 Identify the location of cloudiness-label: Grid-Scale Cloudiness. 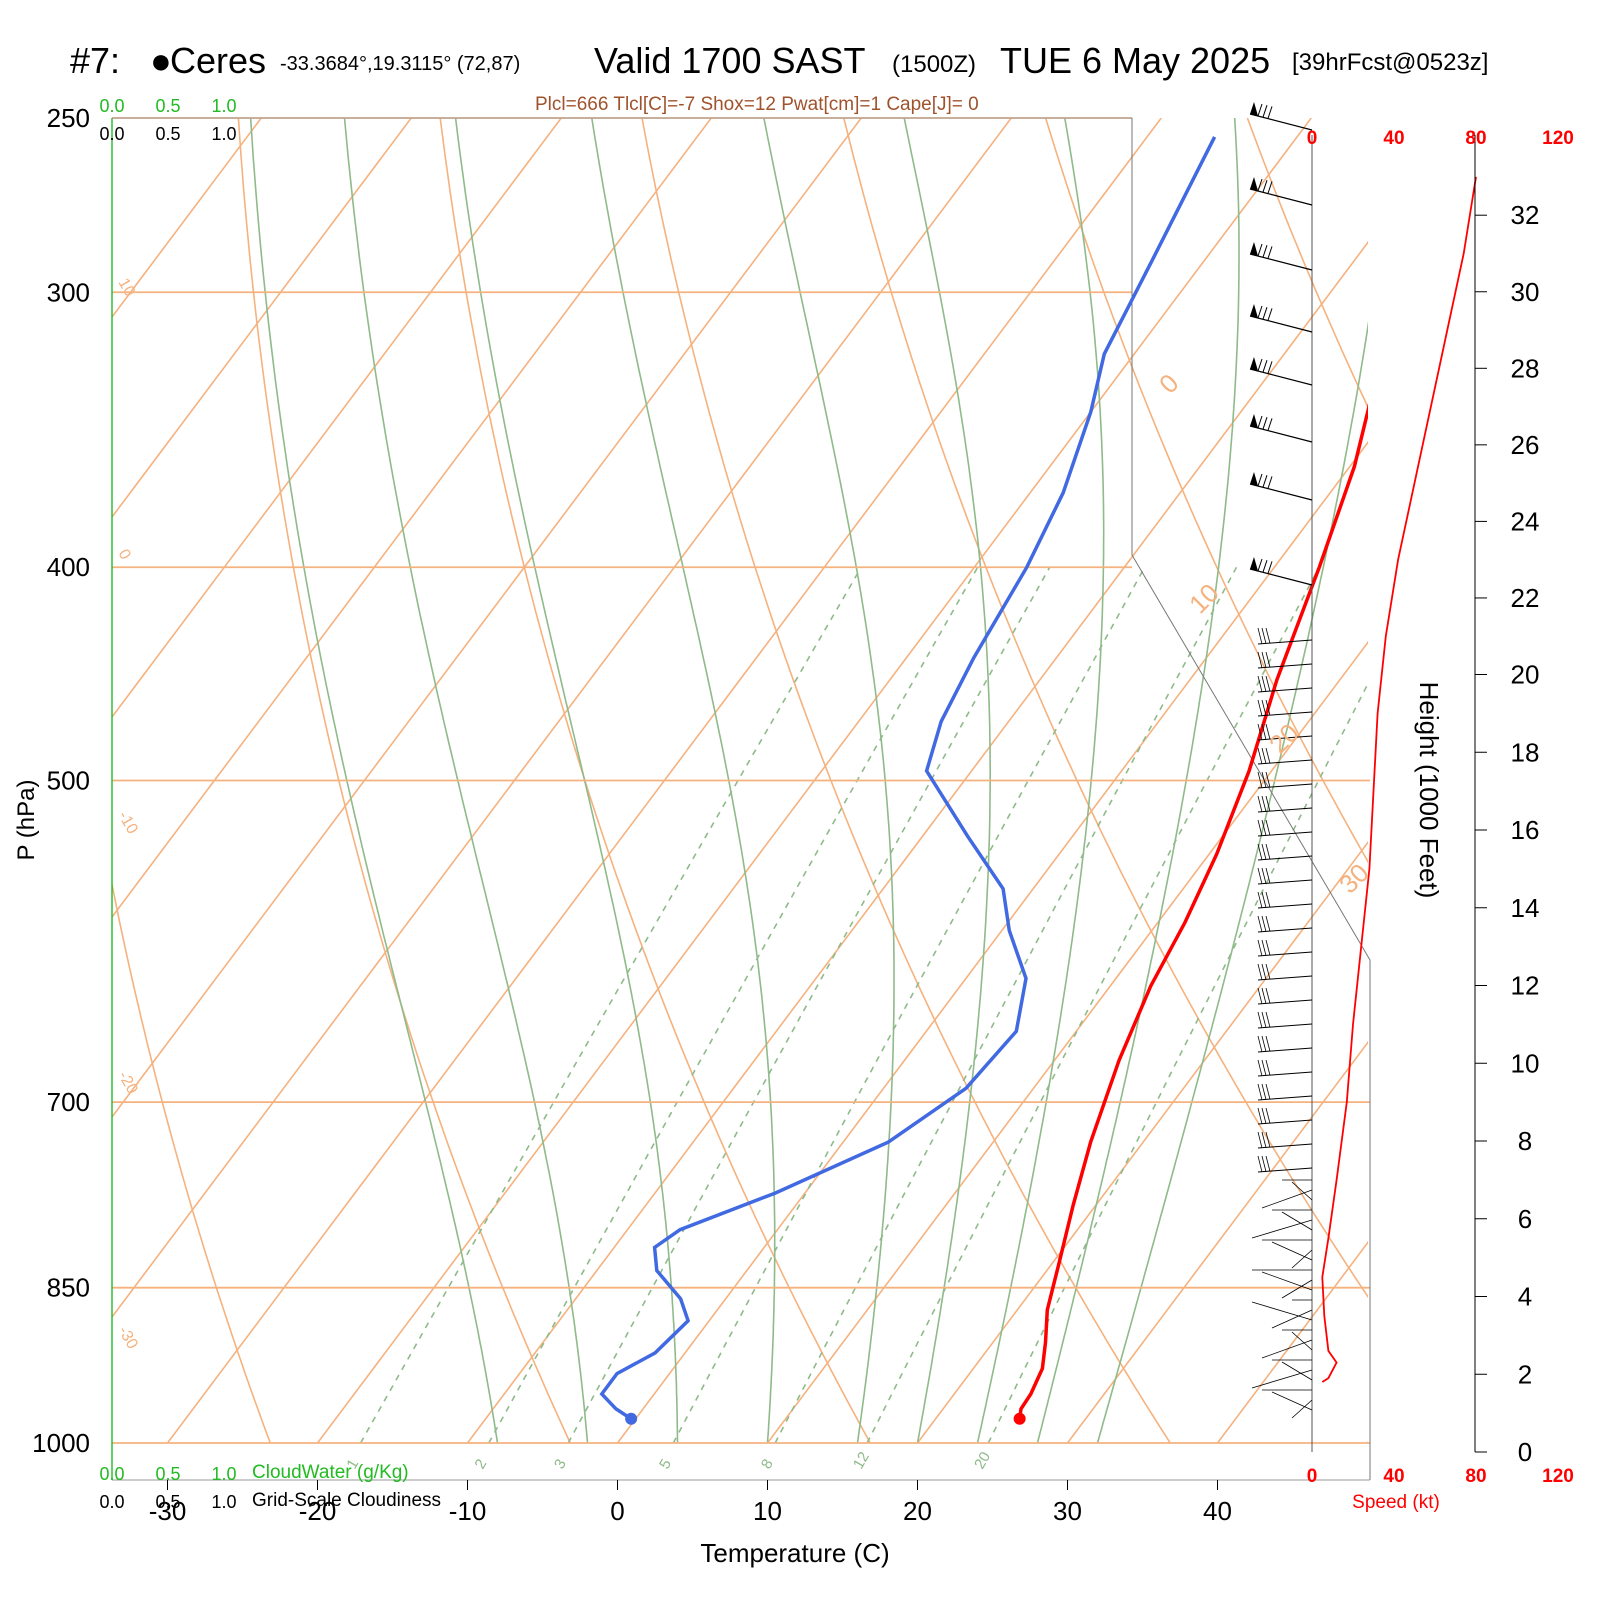
(346, 1500).